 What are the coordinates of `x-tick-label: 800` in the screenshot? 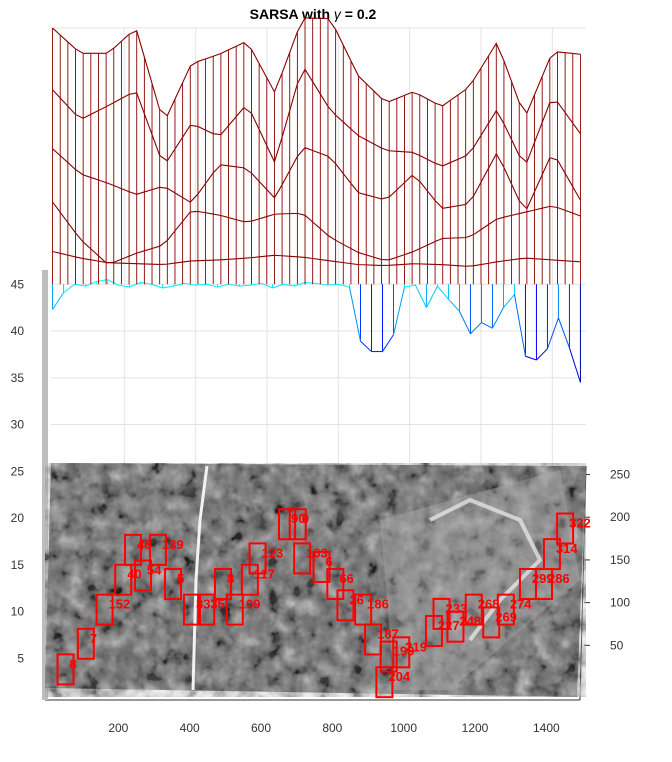 It's located at (332, 728).